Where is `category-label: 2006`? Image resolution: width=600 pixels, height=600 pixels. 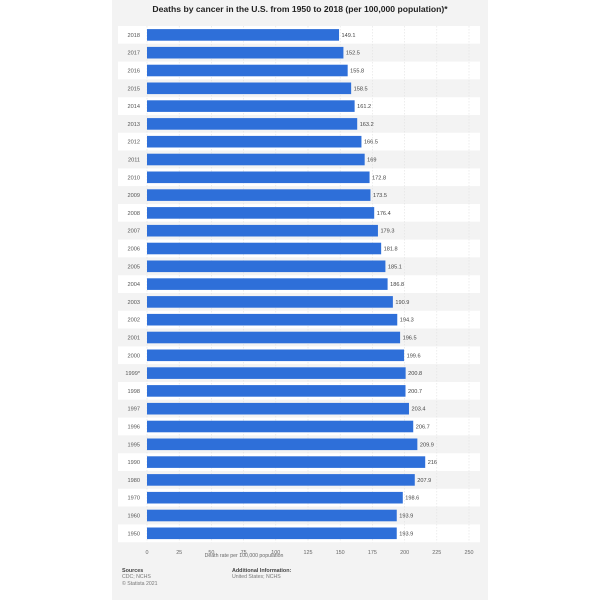 category-label: 2006 is located at coordinates (134, 250).